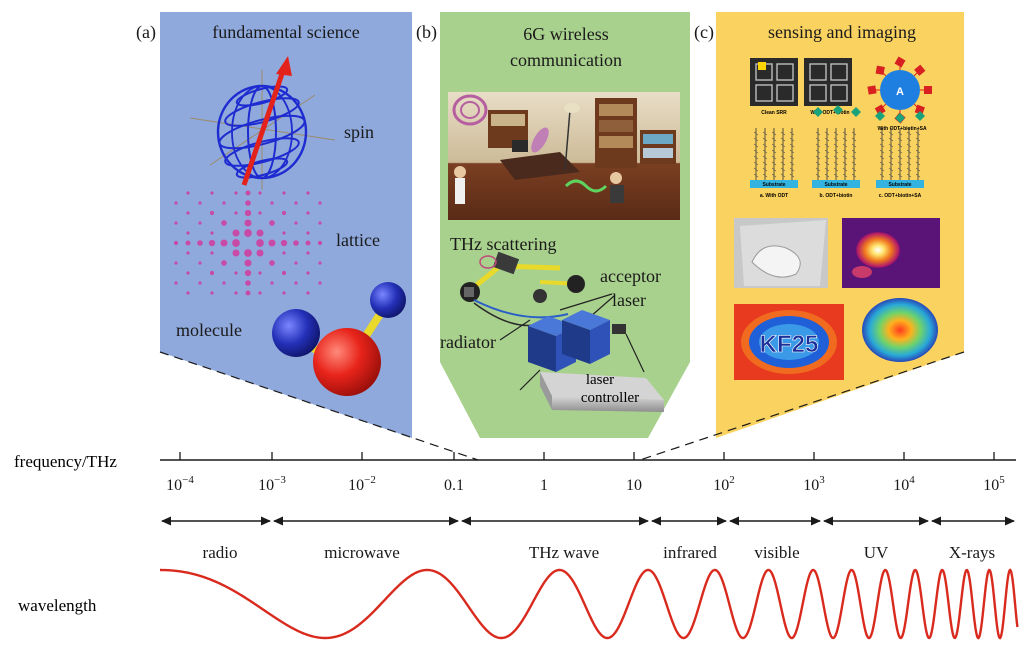 The height and width of the screenshot is (668, 1024). I want to click on imaging-photo-thermal, so click(891, 253).